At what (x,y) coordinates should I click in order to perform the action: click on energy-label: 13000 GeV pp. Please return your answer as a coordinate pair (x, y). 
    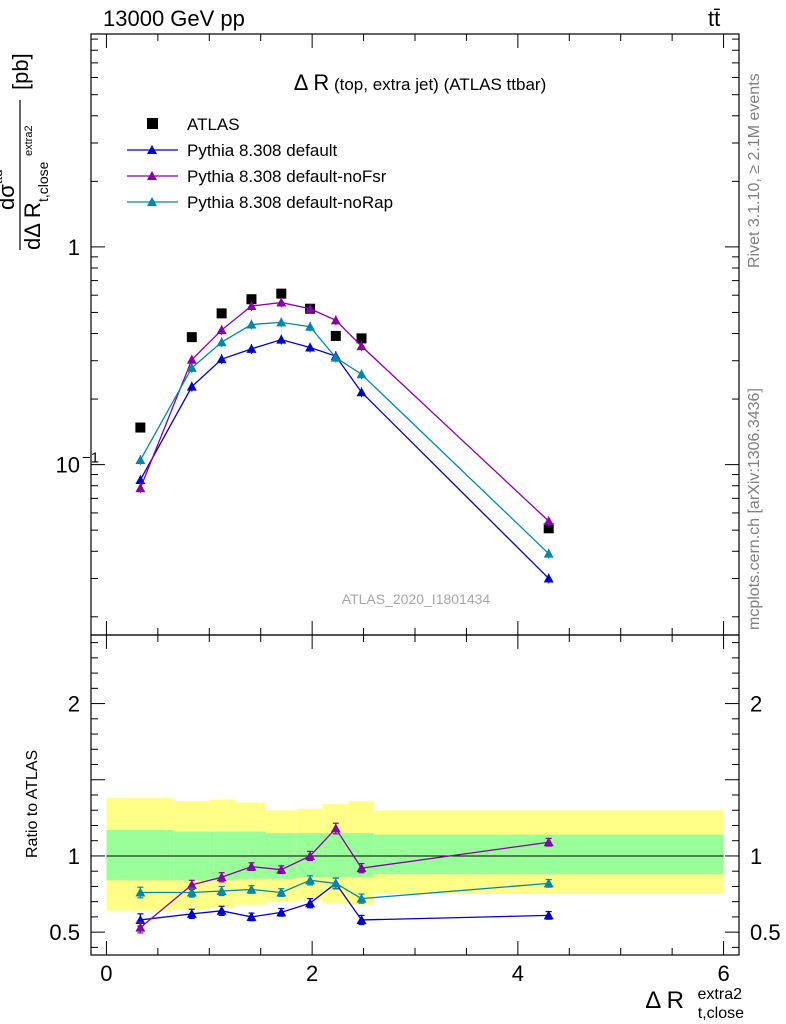
    Looking at the image, I should click on (174, 18).